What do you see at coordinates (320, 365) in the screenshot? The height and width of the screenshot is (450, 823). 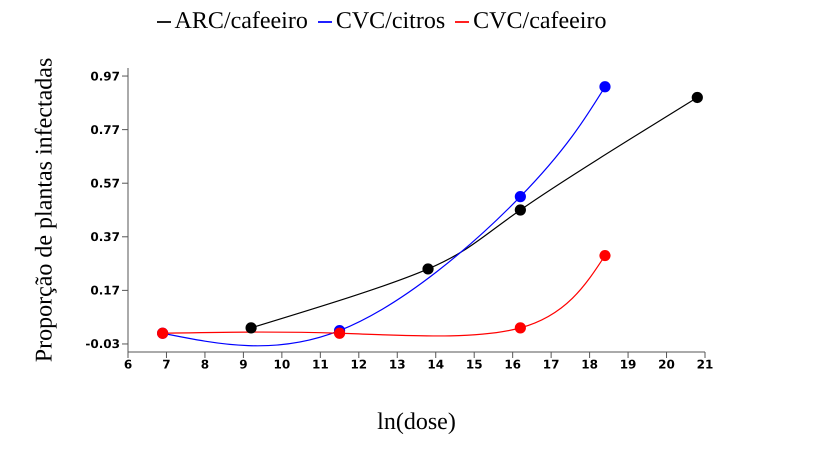 I see `x-tick-label: 11` at bounding box center [320, 365].